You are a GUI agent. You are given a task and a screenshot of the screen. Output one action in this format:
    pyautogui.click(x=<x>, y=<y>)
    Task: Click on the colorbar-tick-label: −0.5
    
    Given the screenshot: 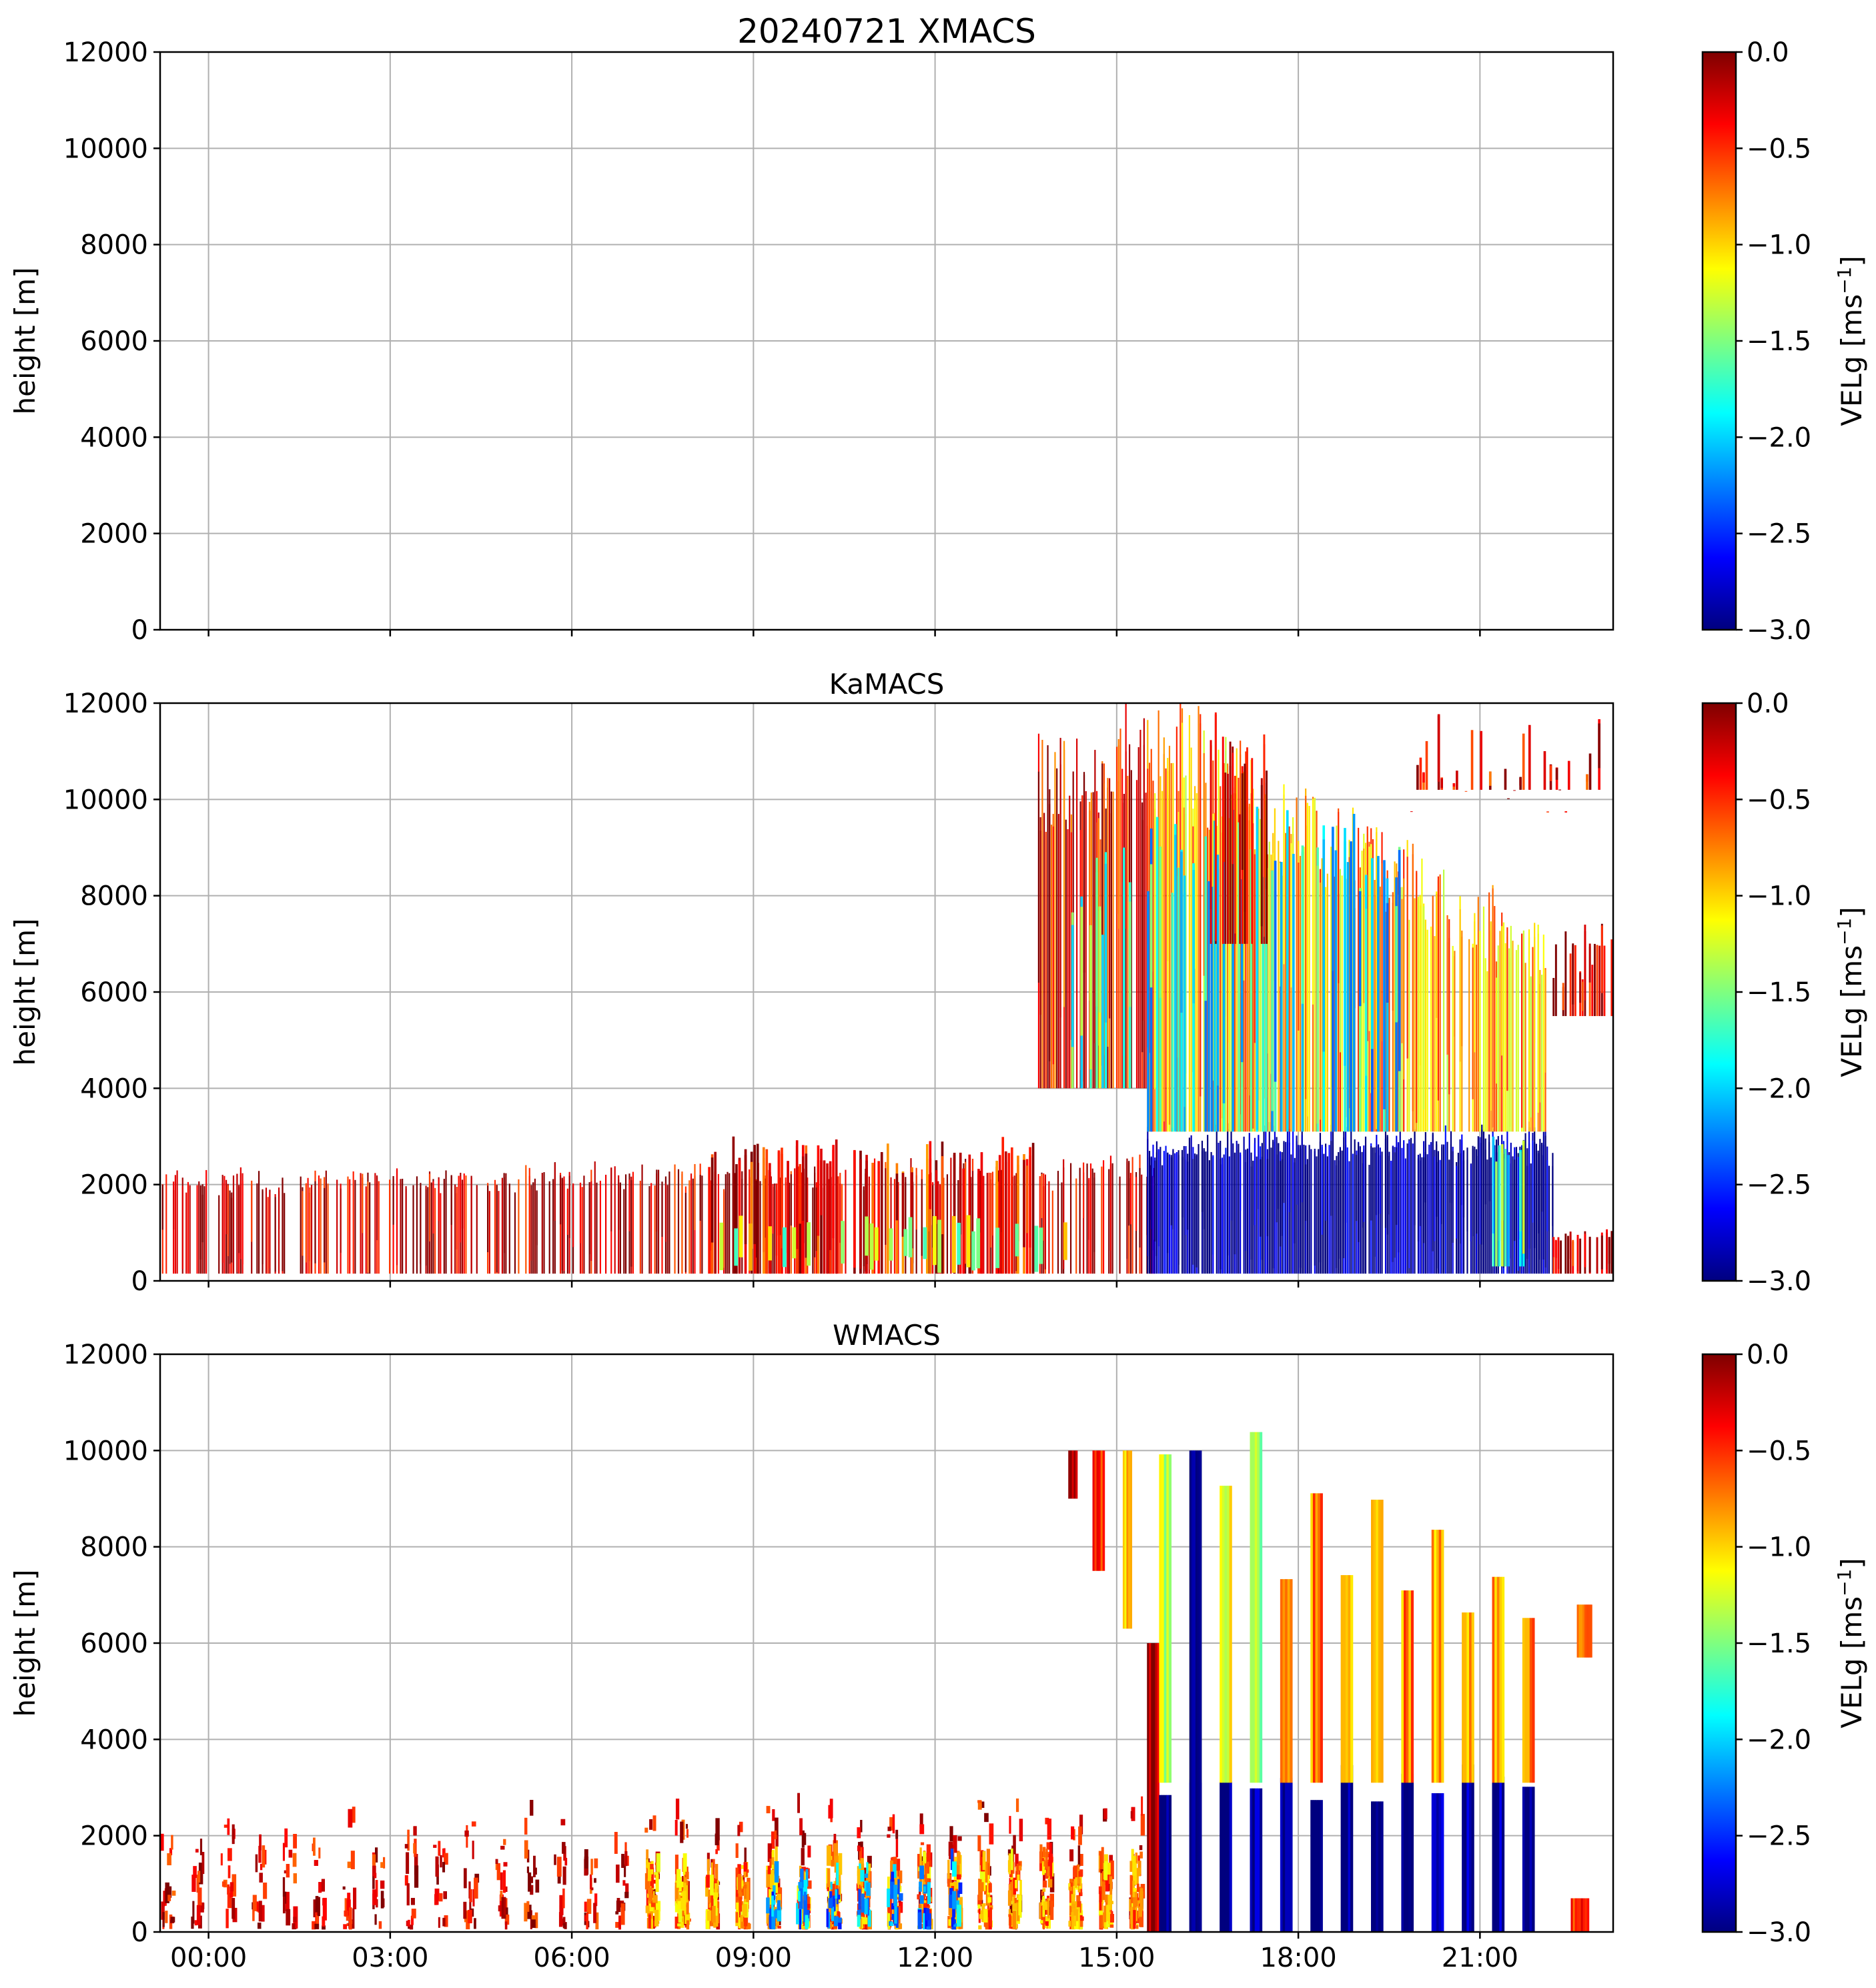 What is the action you would take?
    pyautogui.click(x=1779, y=1451)
    